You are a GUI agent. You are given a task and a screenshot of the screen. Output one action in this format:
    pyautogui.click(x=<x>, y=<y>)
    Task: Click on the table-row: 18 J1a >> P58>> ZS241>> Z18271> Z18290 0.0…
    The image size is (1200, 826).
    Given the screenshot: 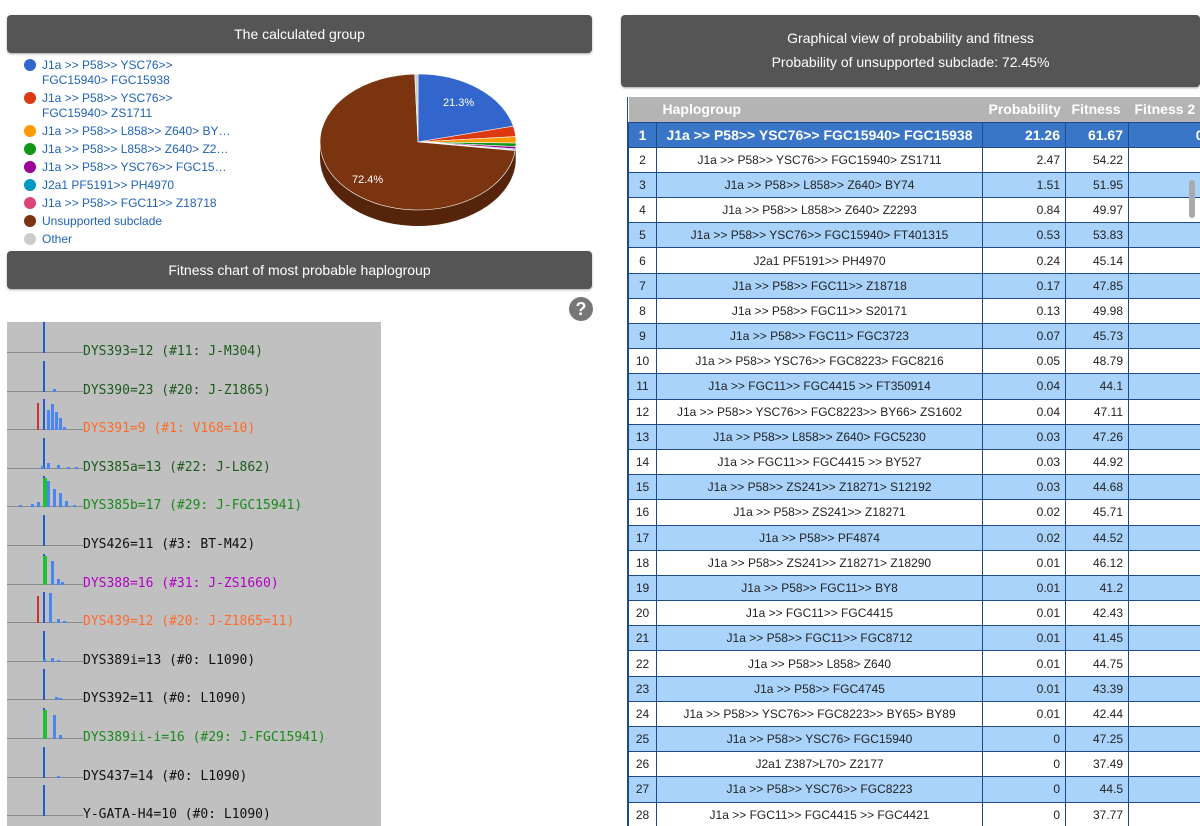 What is the action you would take?
    pyautogui.click(x=914, y=562)
    